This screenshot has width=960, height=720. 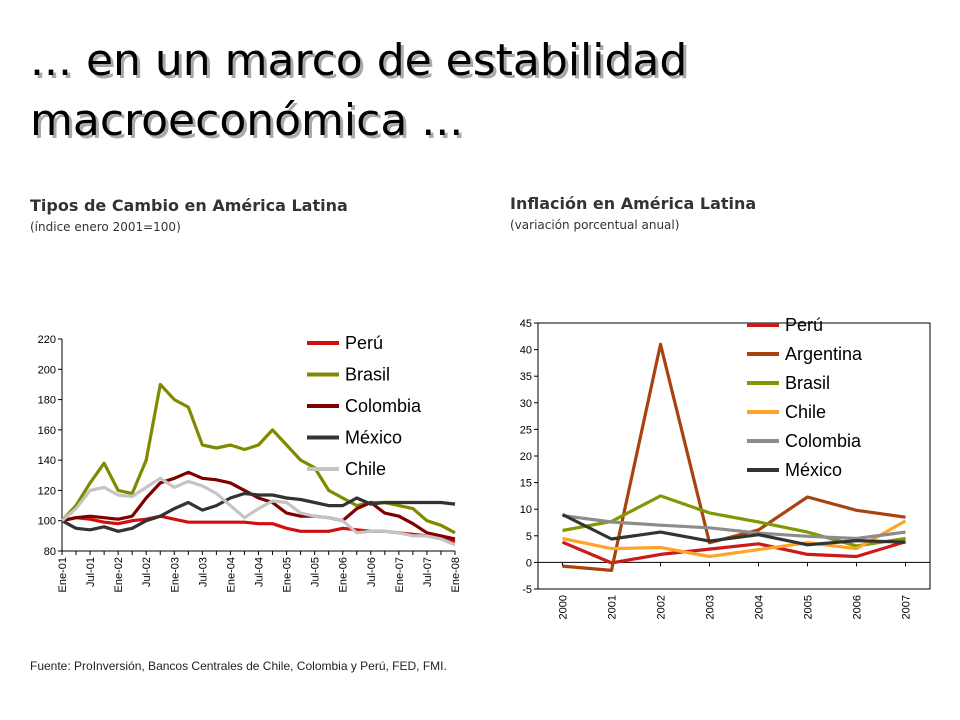 I want to click on y-tick-label: 160, so click(x=47, y=431).